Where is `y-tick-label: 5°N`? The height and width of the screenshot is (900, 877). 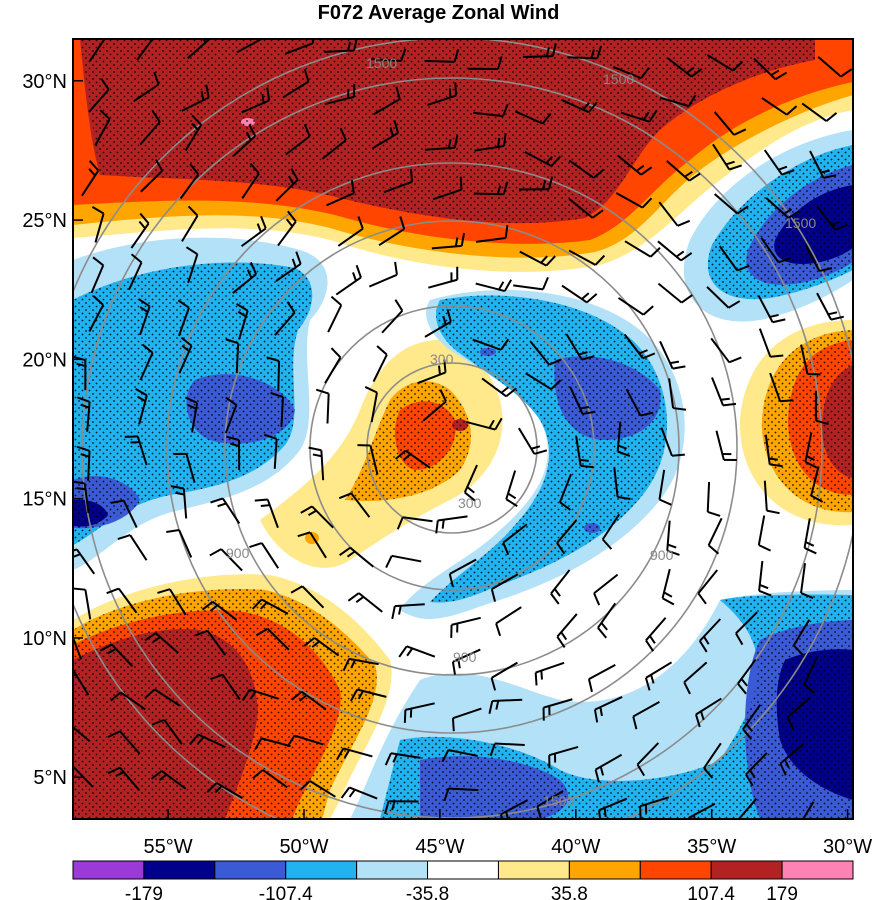
y-tick-label: 5°N is located at coordinates (50, 778).